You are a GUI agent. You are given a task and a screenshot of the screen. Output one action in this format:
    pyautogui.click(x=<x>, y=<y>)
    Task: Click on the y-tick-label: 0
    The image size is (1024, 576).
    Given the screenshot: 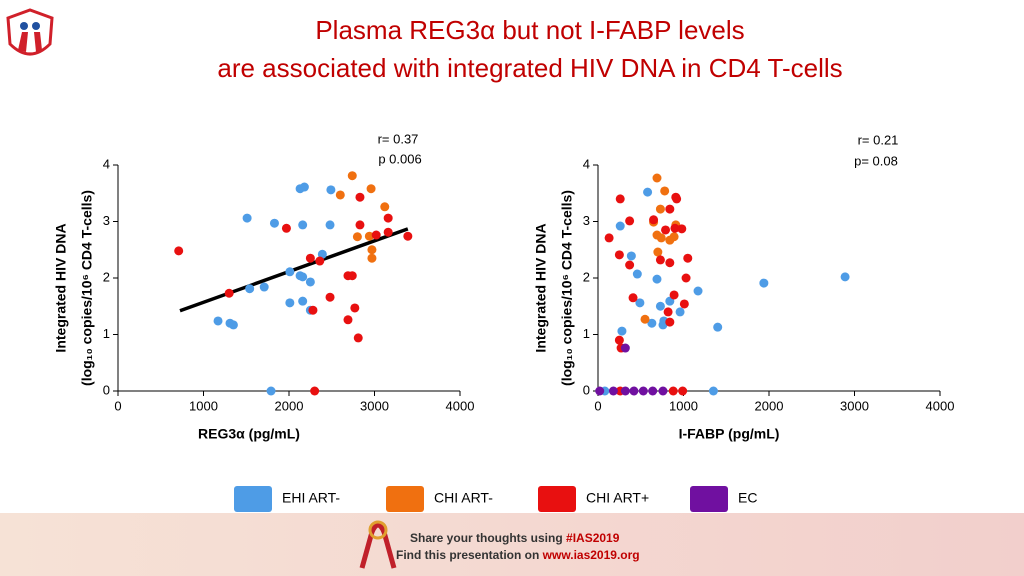 What is the action you would take?
    pyautogui.click(x=586, y=389)
    